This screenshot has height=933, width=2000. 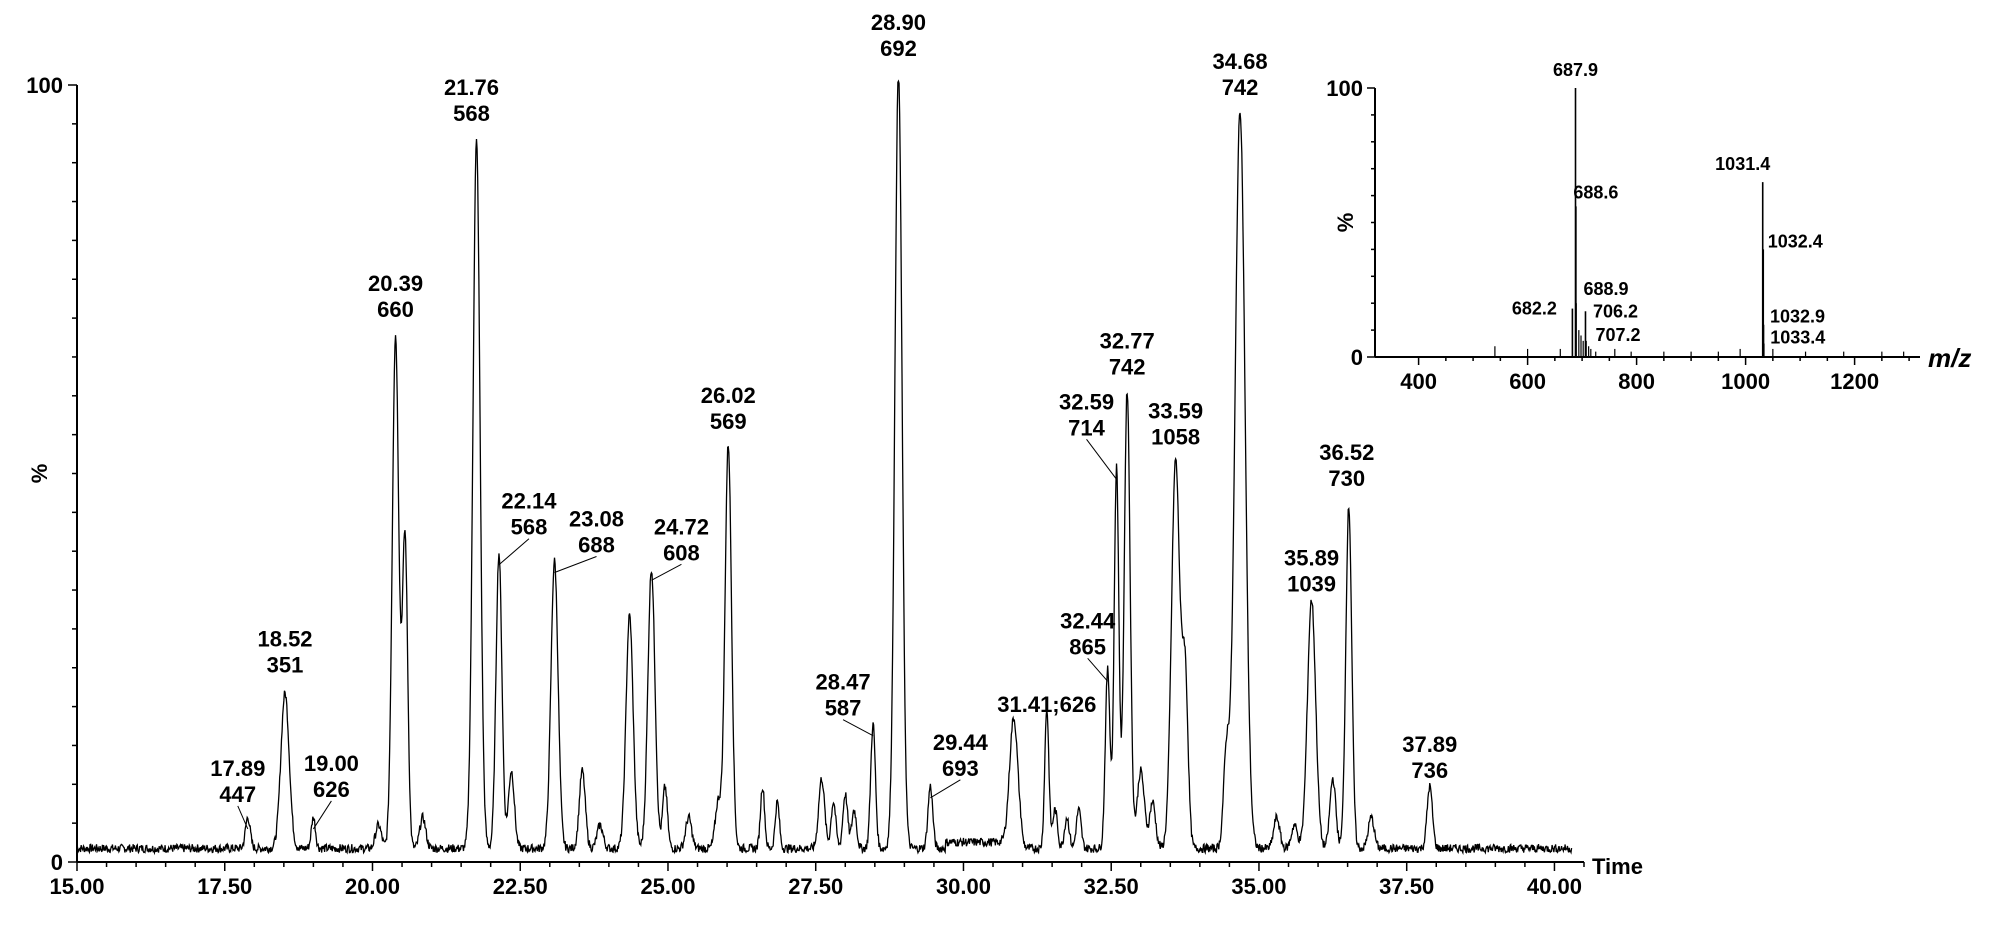 I want to click on peak-label: 736, so click(x=1429, y=770).